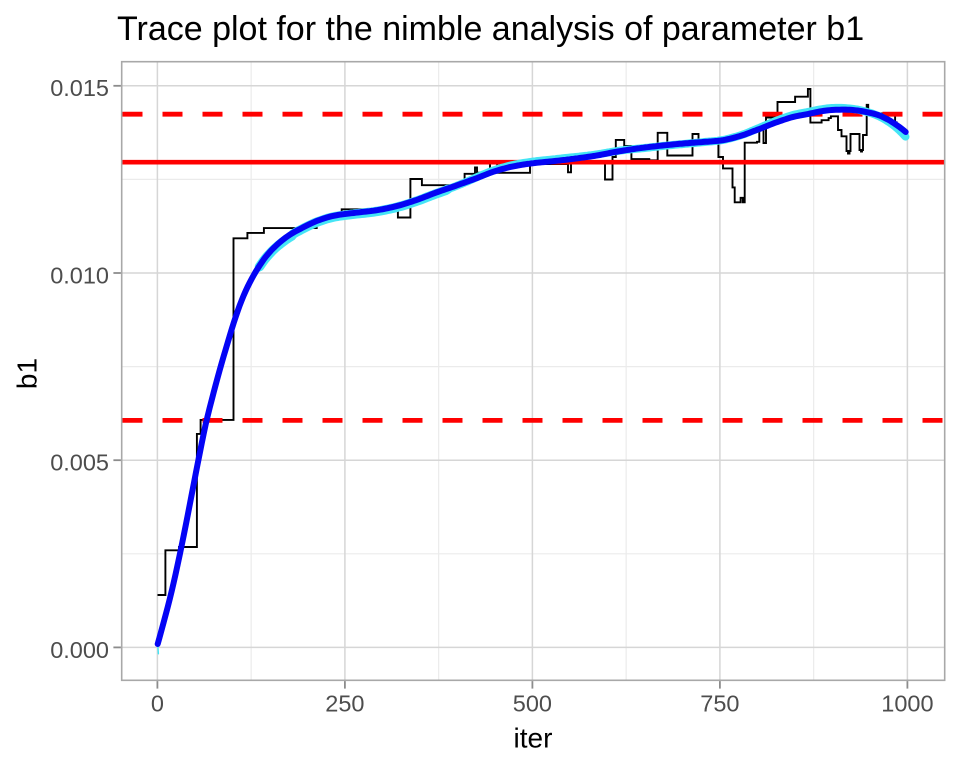  Describe the element at coordinates (79, 463) in the screenshot. I see `svg-text: 0.005` at that location.